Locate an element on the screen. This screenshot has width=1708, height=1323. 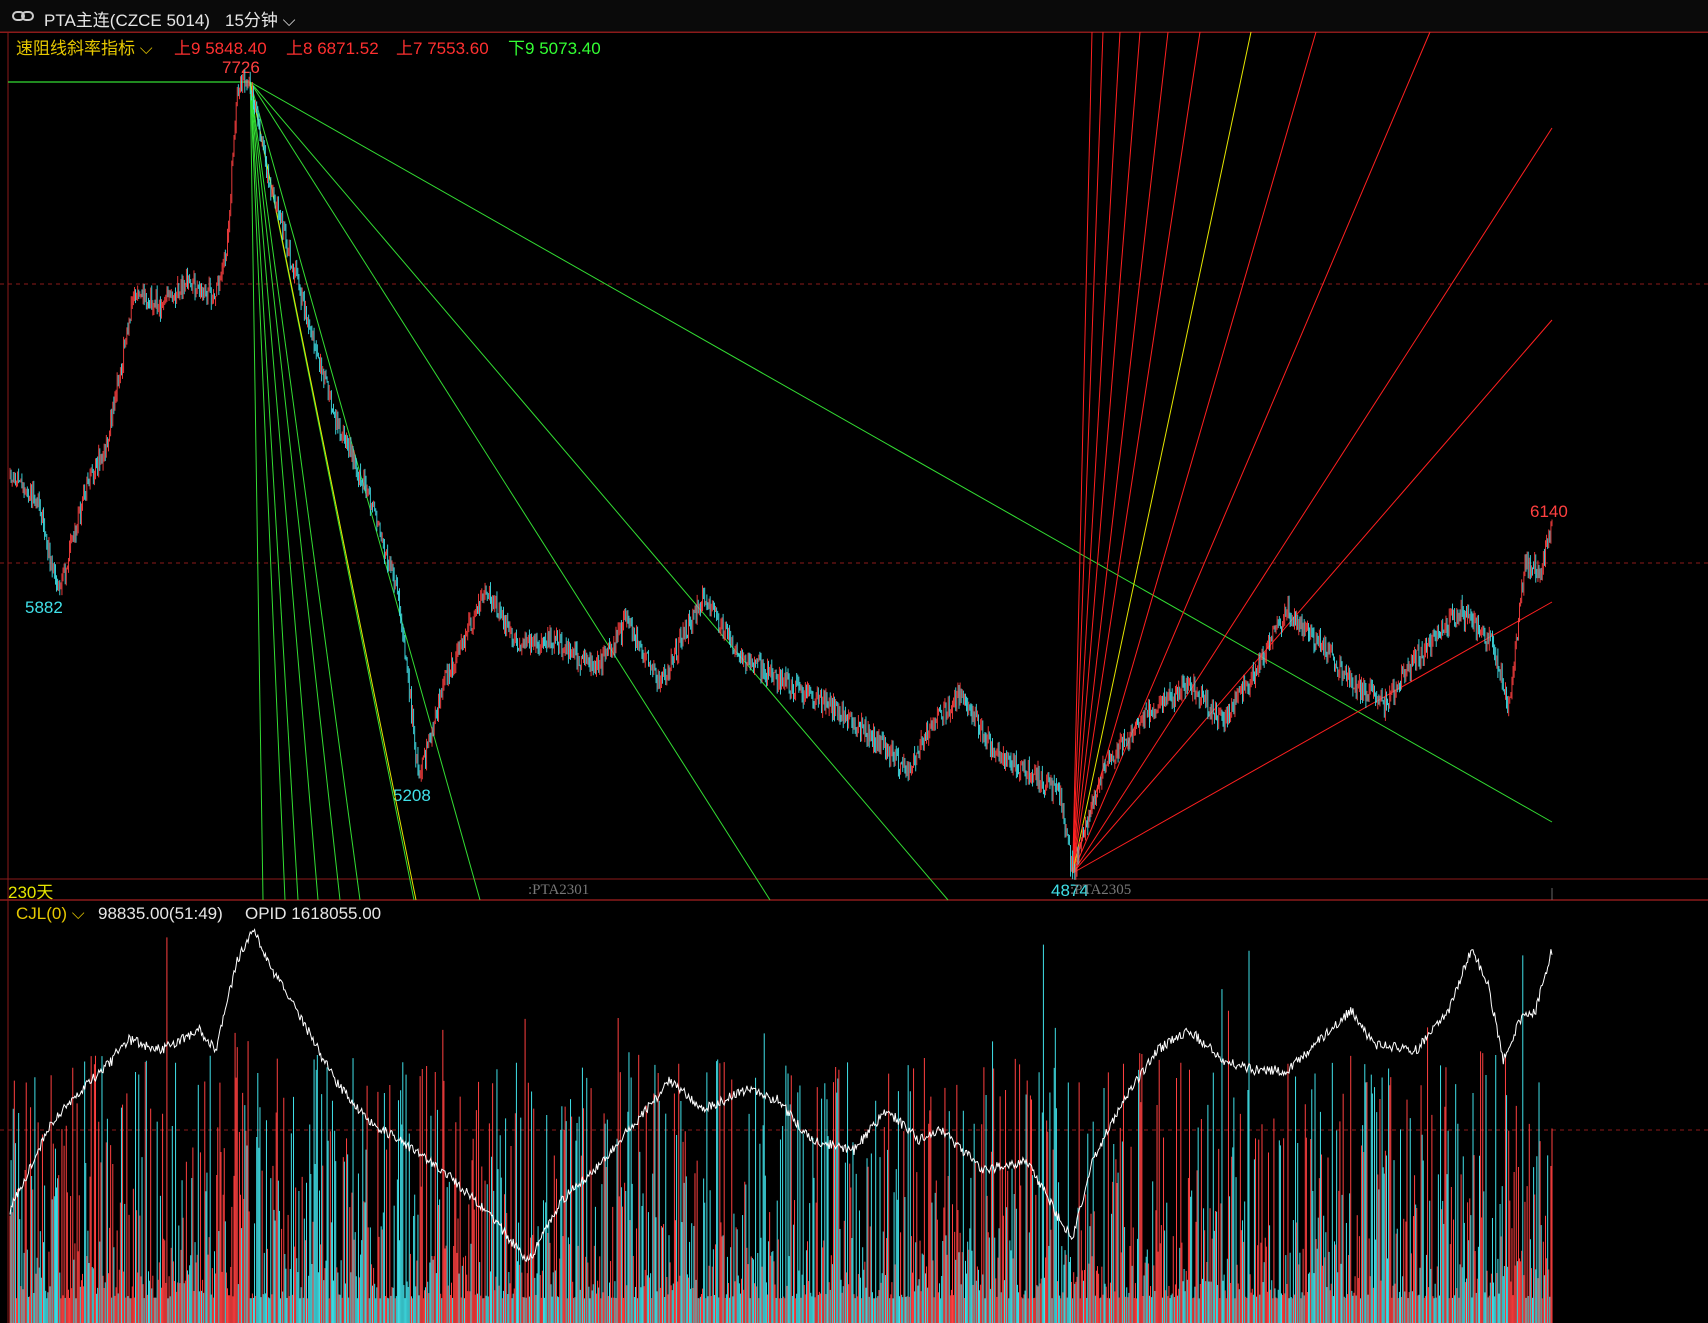
contract-label-pta2305: :PTA2305 is located at coordinates (1101, 890).